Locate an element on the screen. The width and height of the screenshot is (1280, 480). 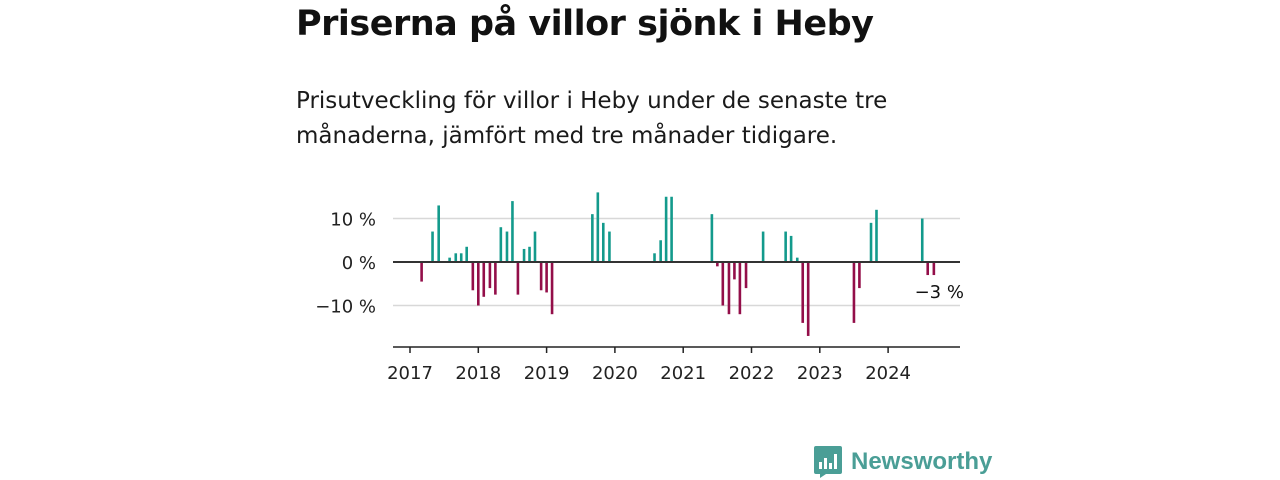
x-tick-label: 2019 is located at coordinates (547, 373).